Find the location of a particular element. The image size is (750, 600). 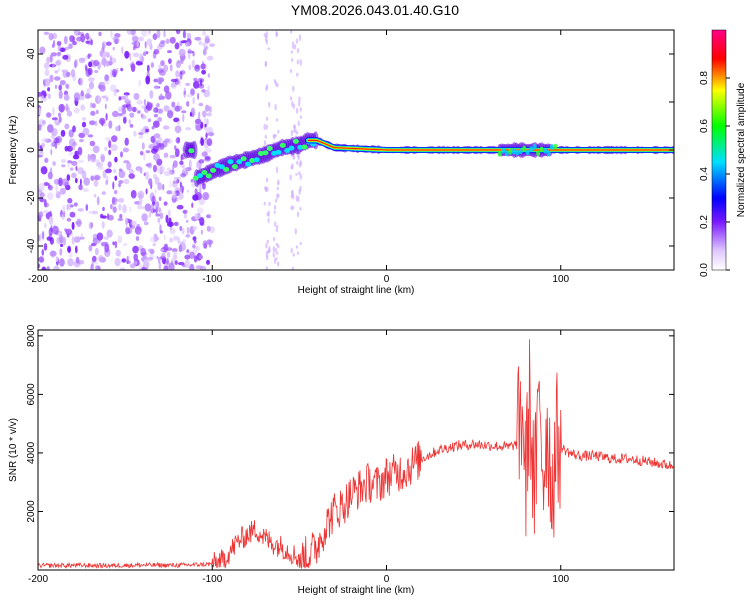

y-tick-label: 40 is located at coordinates (31, 54).